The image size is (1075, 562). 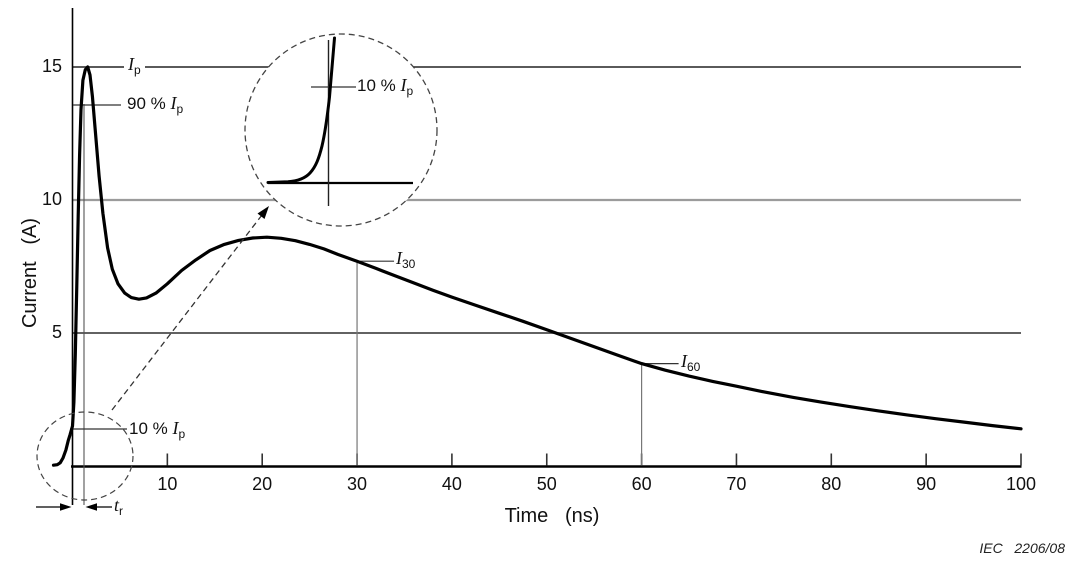 What do you see at coordinates (263, 212) in the screenshot?
I see `zoom-arrow-head-icon` at bounding box center [263, 212].